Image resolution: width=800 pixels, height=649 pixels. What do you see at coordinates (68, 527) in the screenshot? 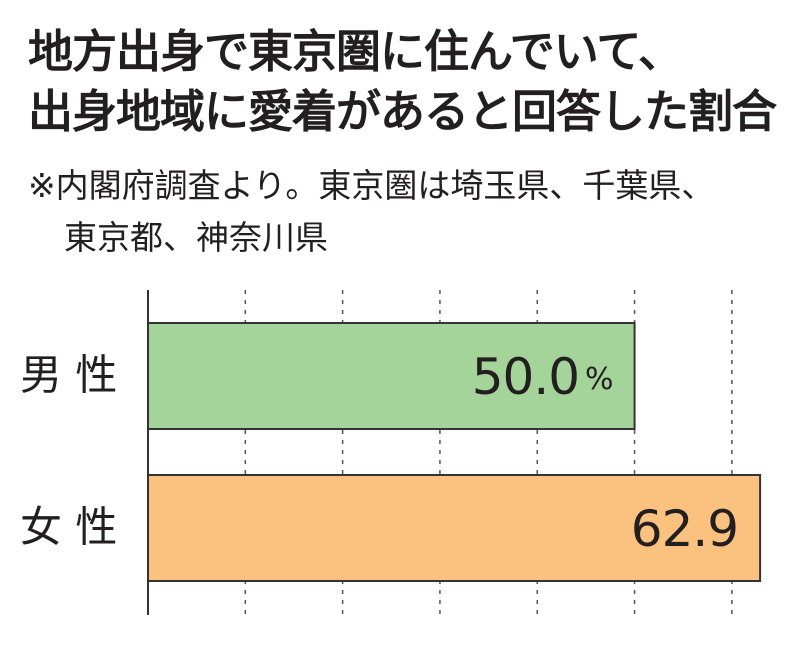
I see `category-label: 女 性` at bounding box center [68, 527].